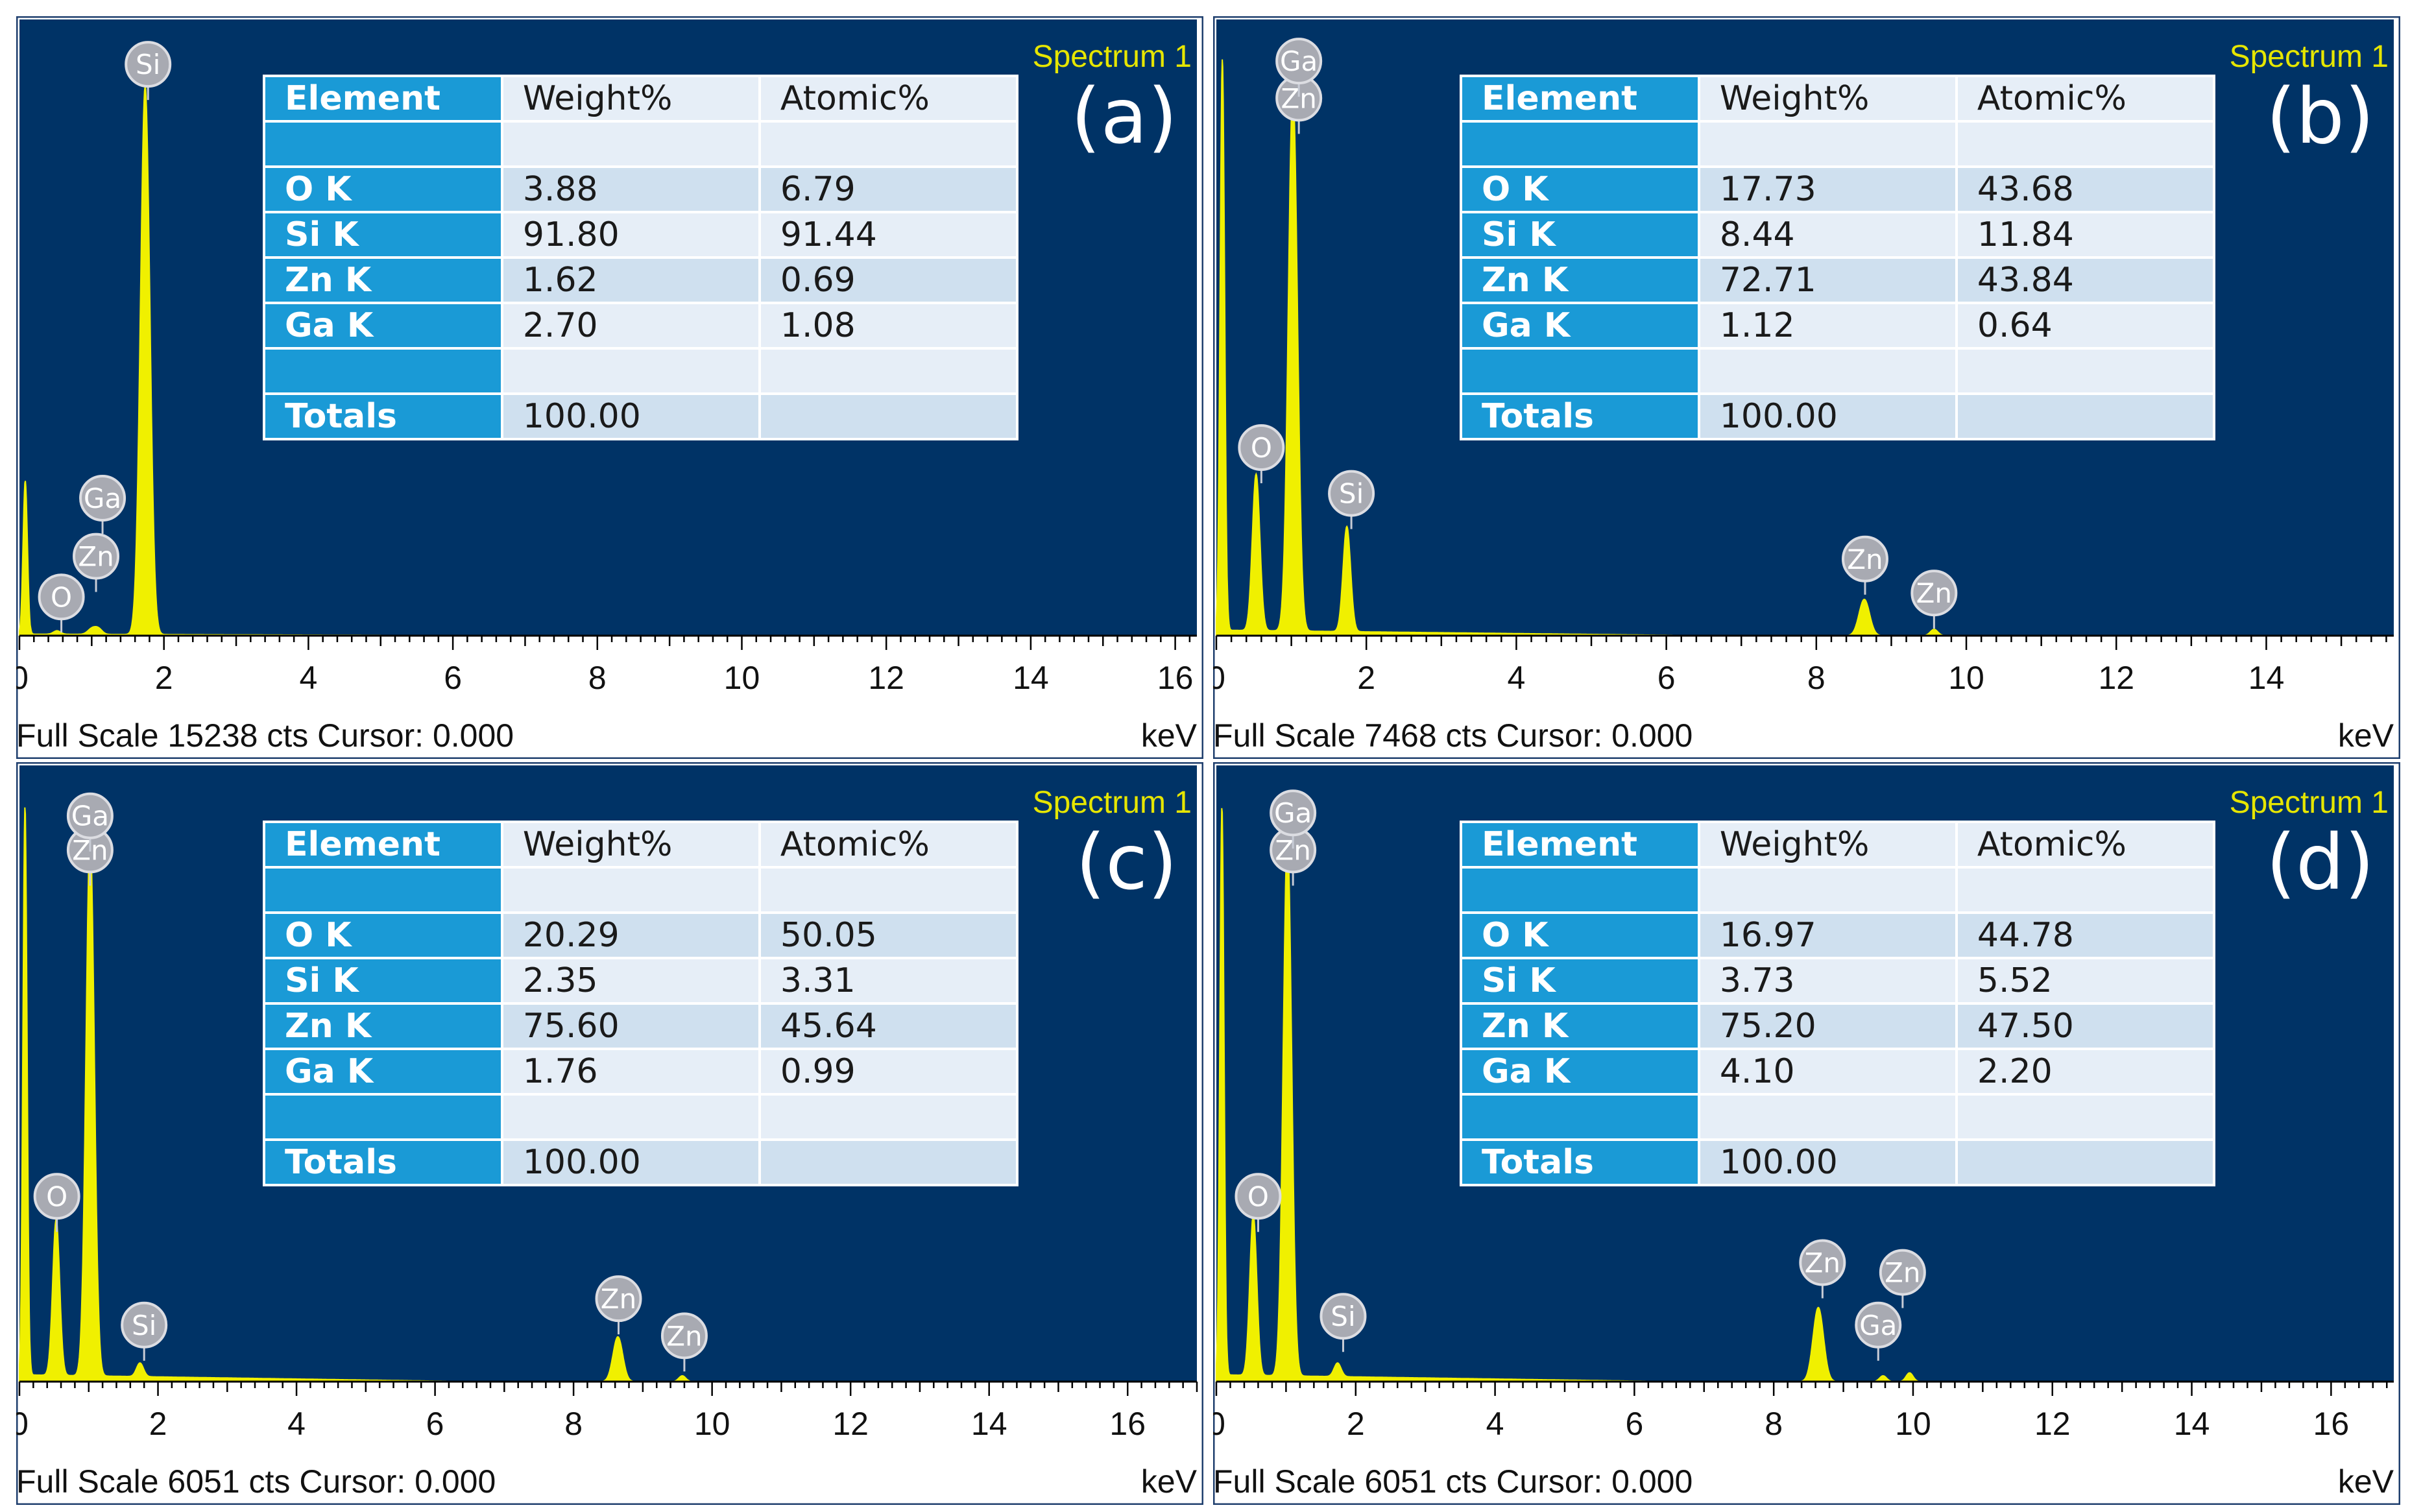 The image size is (2410, 1512). I want to click on table-cell-value: 72.71, so click(1828, 280).